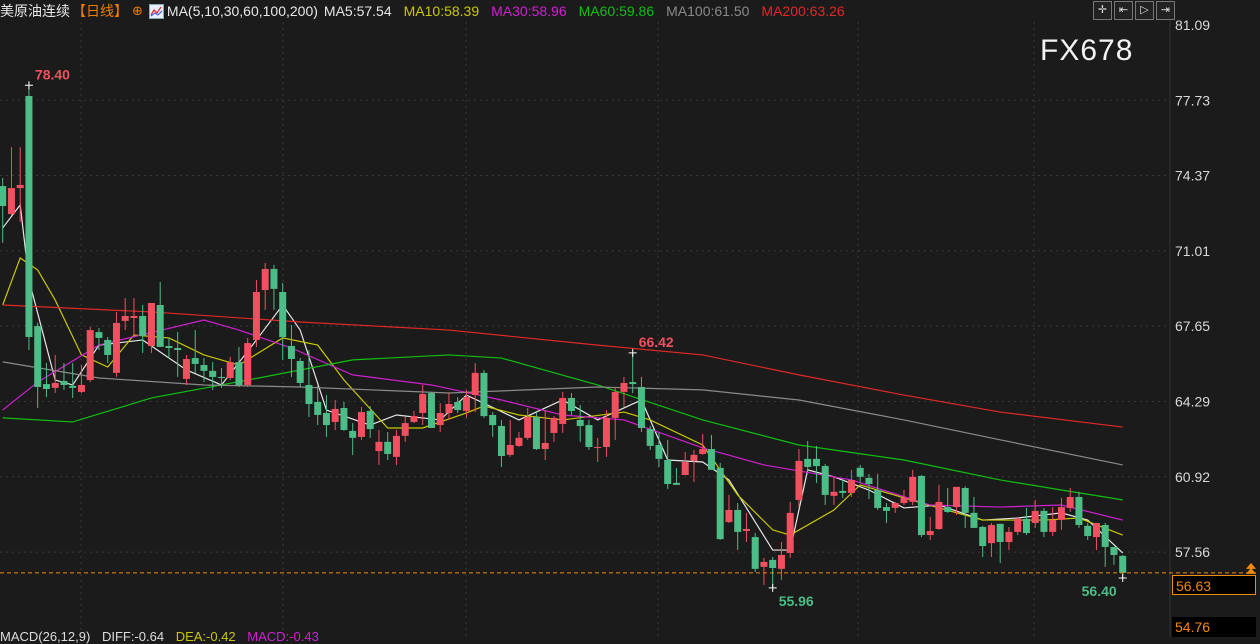 This screenshot has width=1260, height=644. I want to click on y-tick-label: 67.65, so click(1192, 326).